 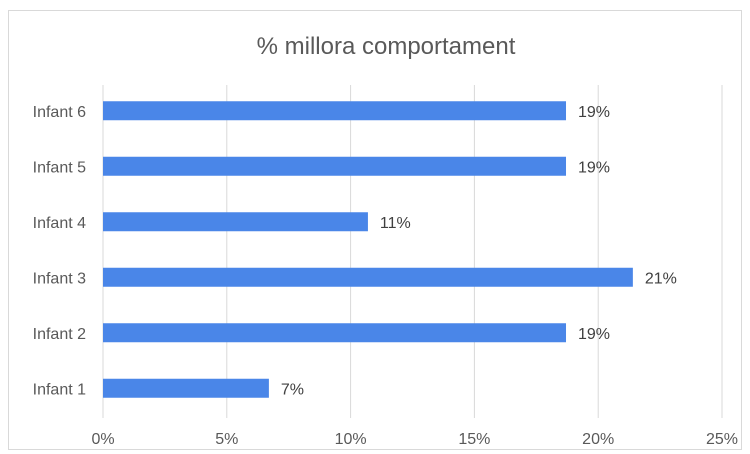 I want to click on x-tick-label: 0%, so click(x=102, y=439).